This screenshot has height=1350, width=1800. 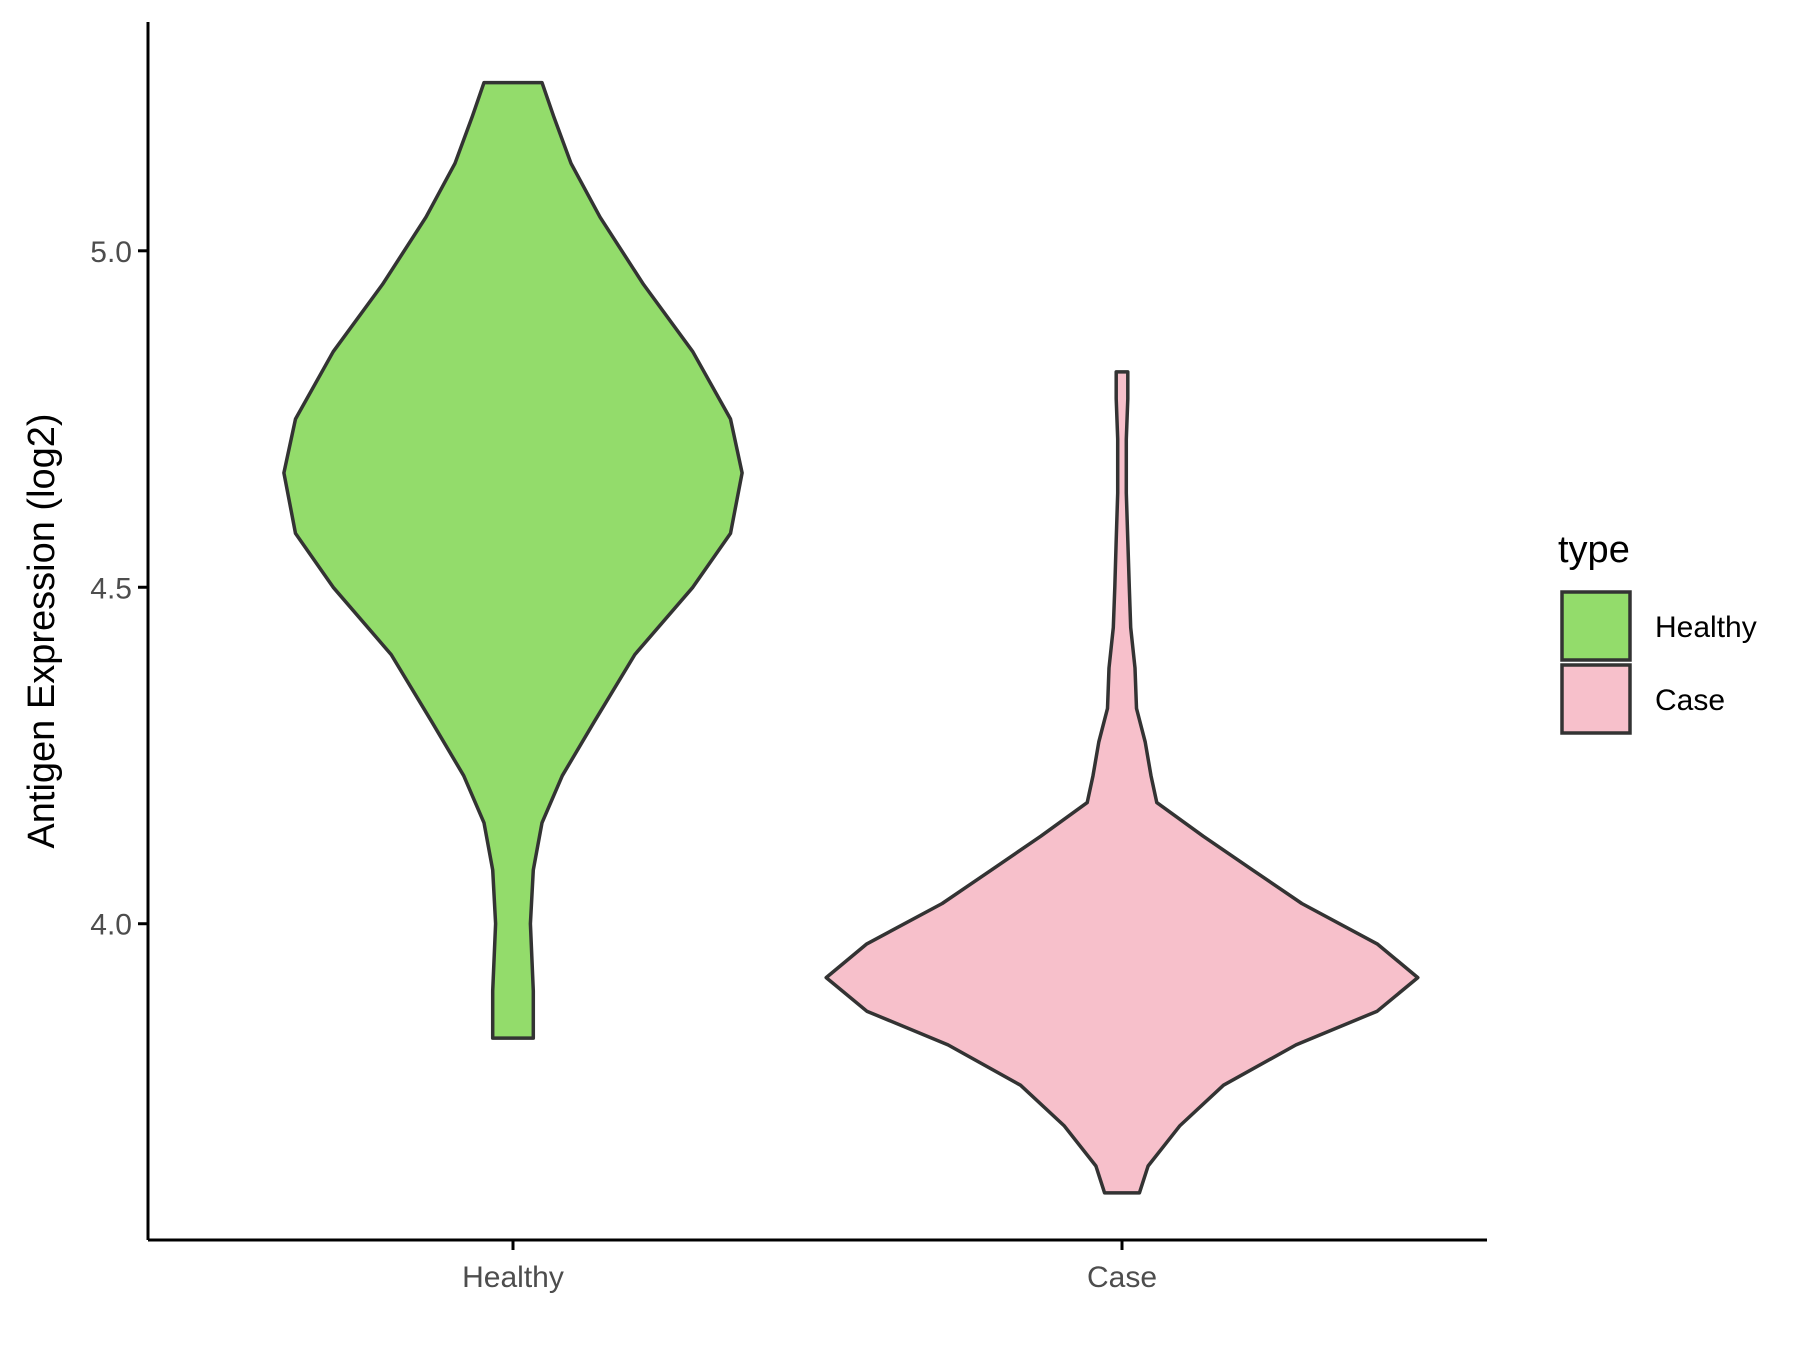 I want to click on x-tick-label: Case, so click(x=1122, y=1277).